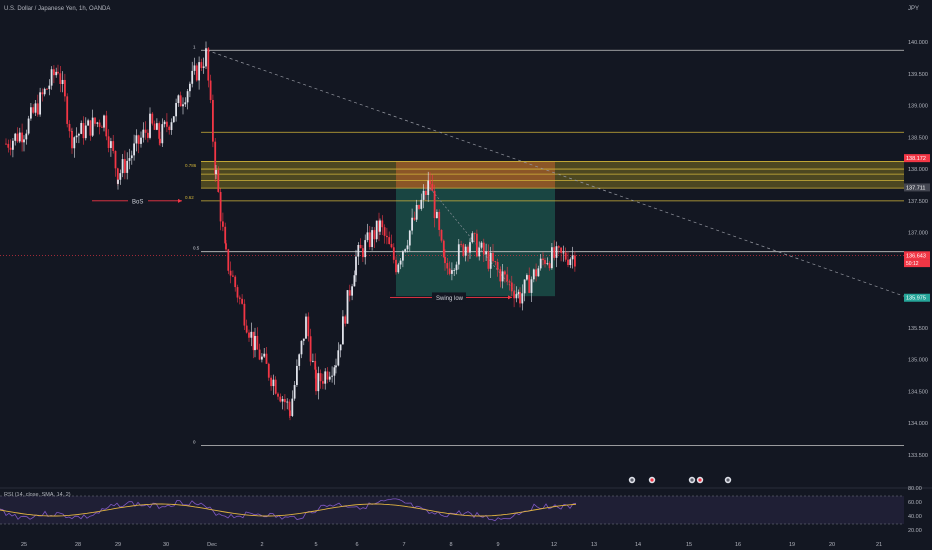  Describe the element at coordinates (449, 297) in the screenshot. I see `swing-low-label-bg` at that location.